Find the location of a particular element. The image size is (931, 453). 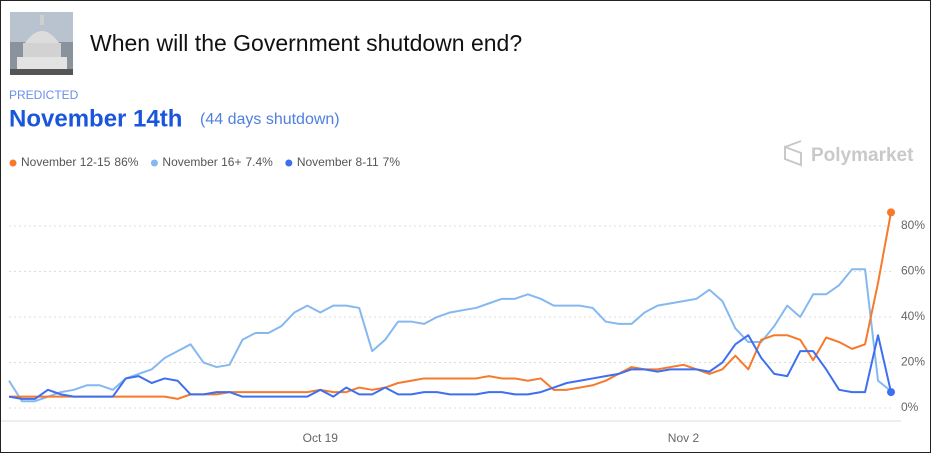

legend-value: 86% is located at coordinates (126, 162).